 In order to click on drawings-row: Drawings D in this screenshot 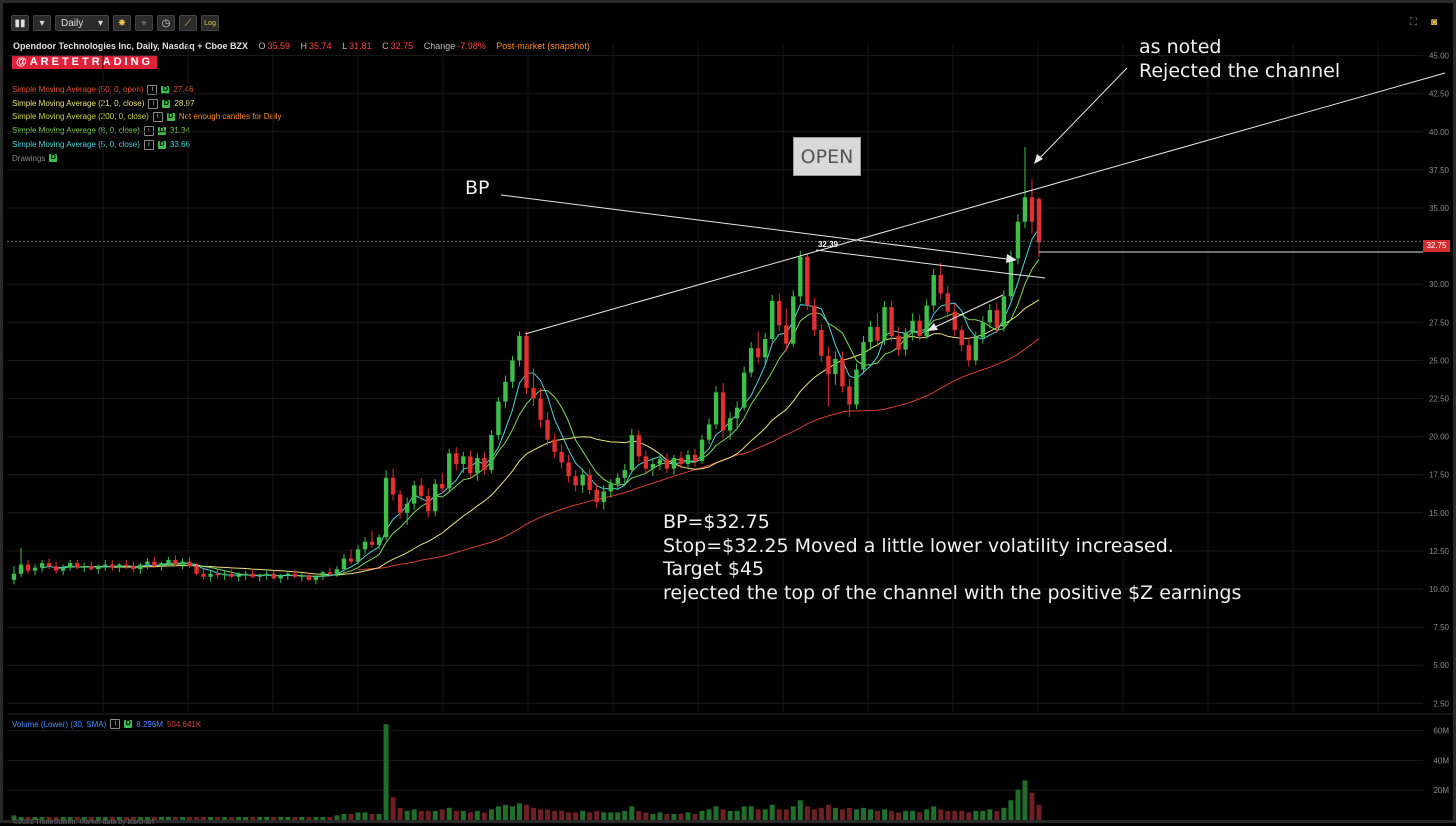, I will do `click(147, 159)`.